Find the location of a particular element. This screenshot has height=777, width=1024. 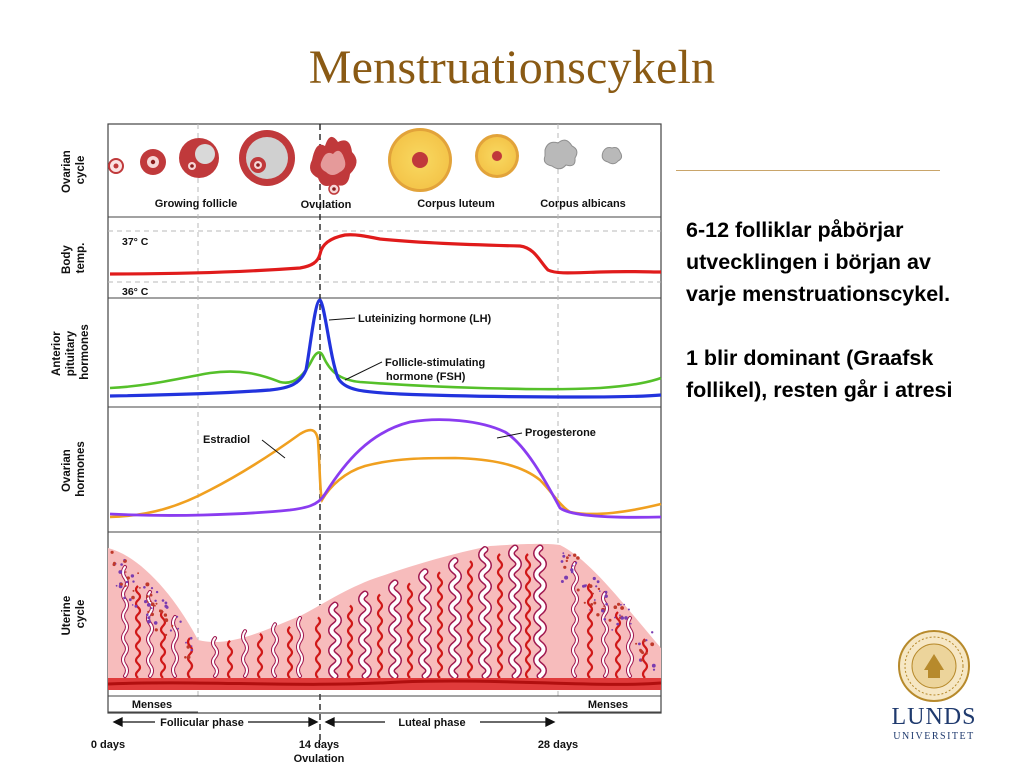

label-day-14: 14 days is located at coordinates (319, 745).